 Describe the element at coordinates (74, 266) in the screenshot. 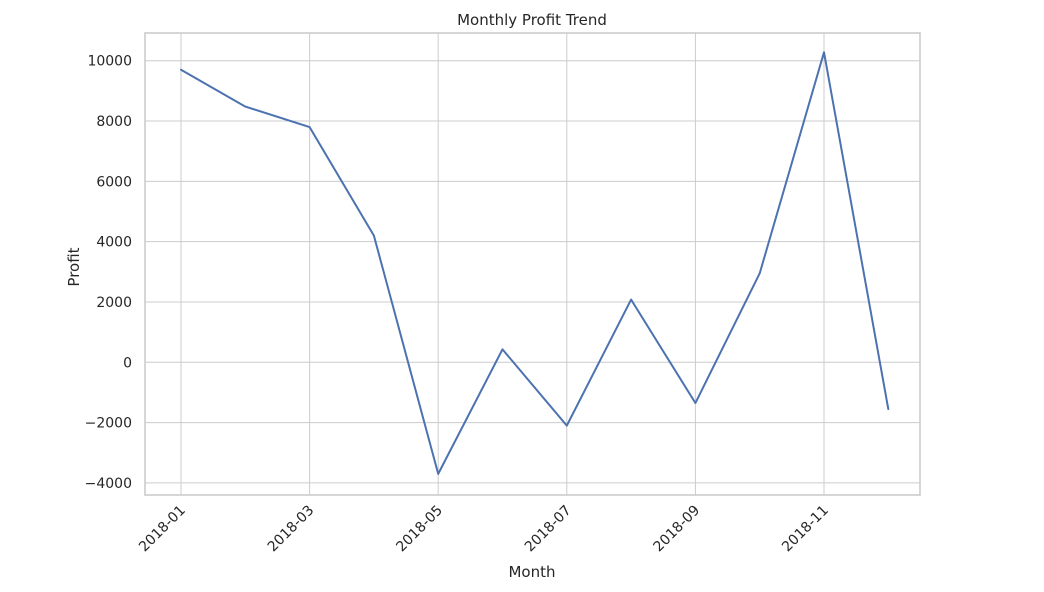

I see `y-axis-label: Profit` at that location.